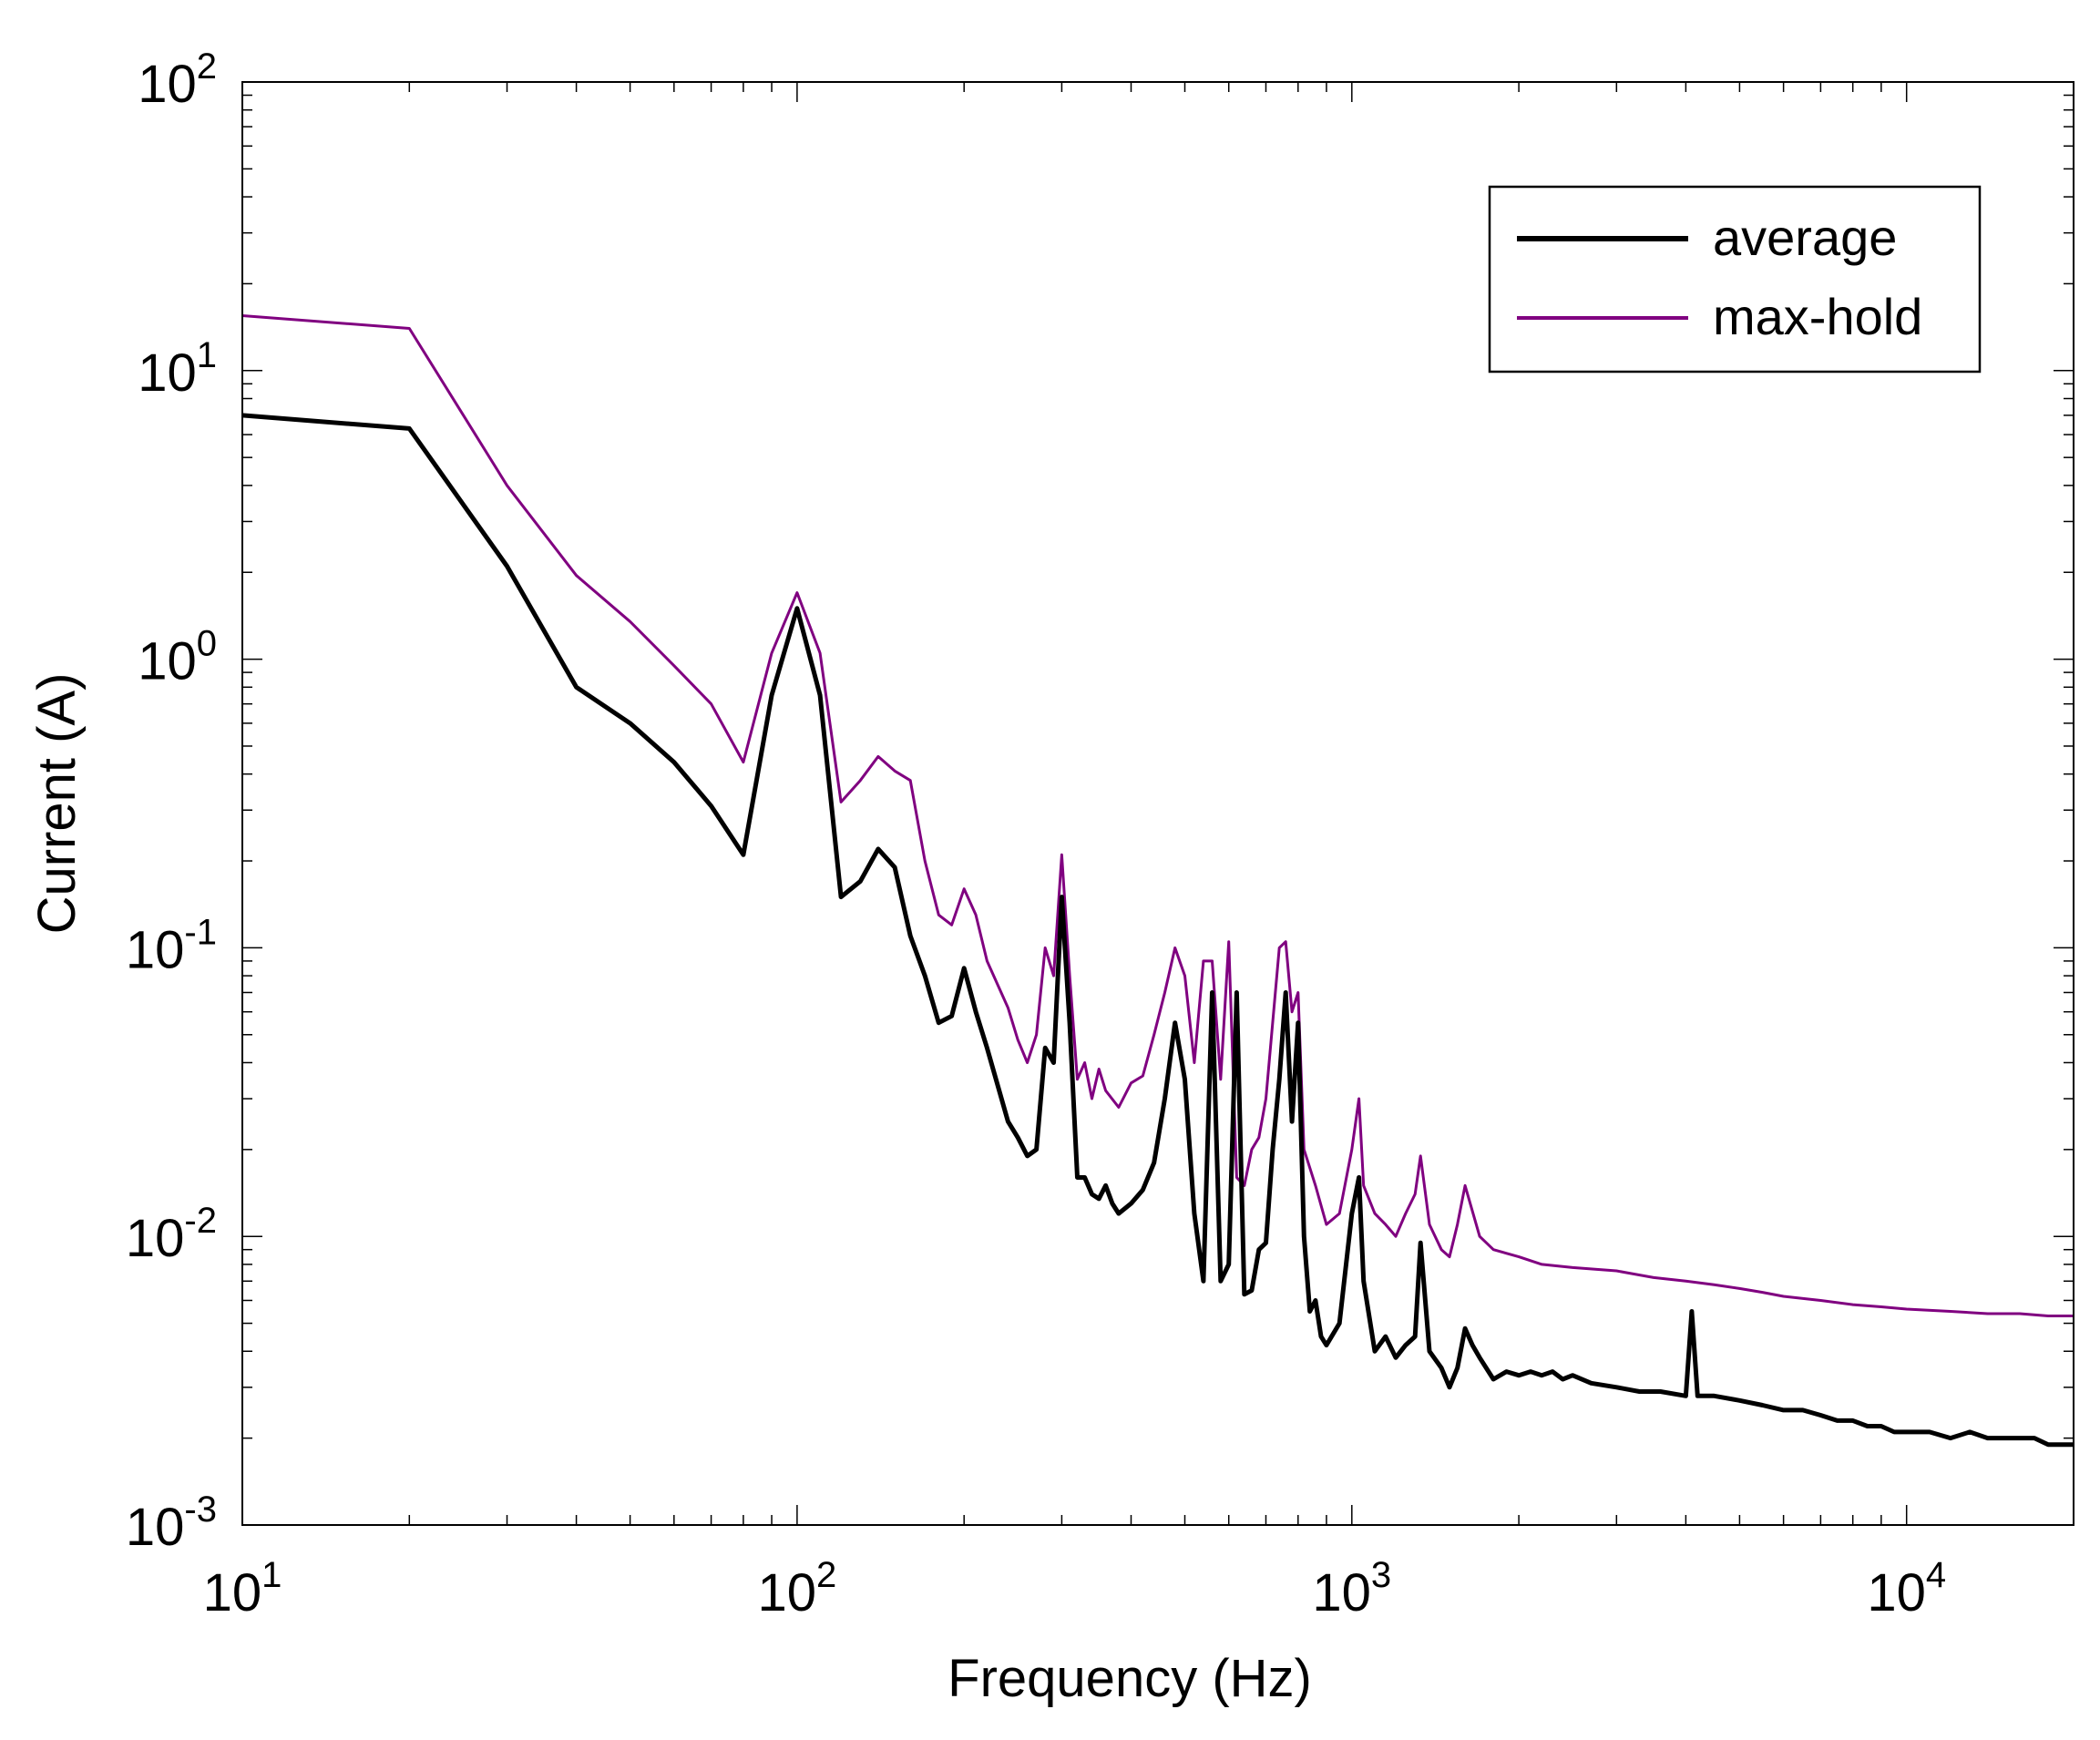  I want to click on y-tick-label: 10², so click(178, 80).